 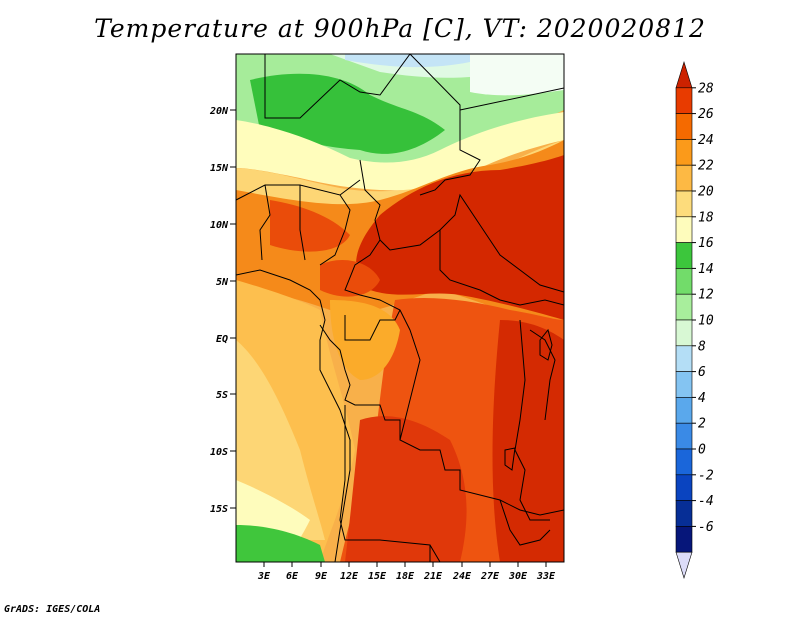 I want to click on colorbar-top-arrow, so click(x=684, y=74).